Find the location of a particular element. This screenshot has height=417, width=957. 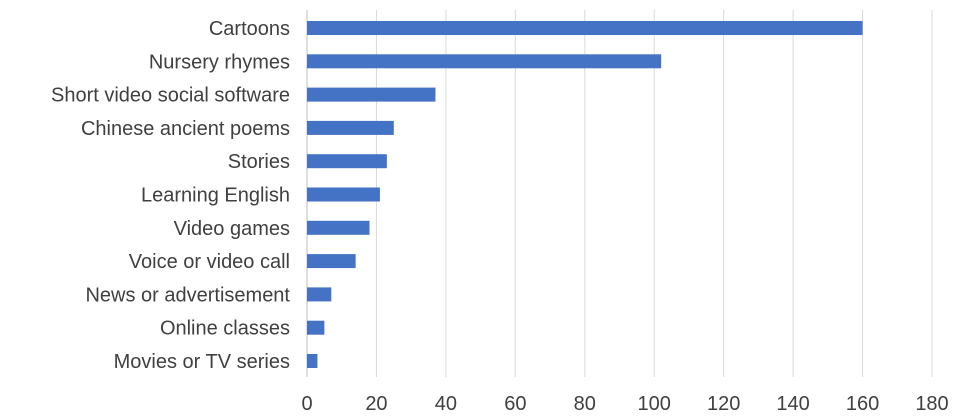

bar-short-video-social-software is located at coordinates (371, 94).